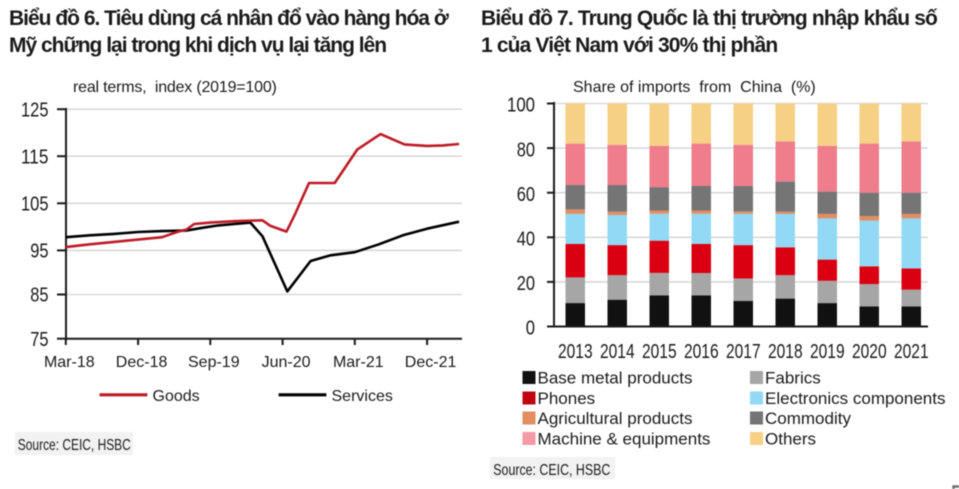 This screenshot has width=959, height=489. What do you see at coordinates (743, 352) in the screenshot?
I see `svg-text: 2017` at bounding box center [743, 352].